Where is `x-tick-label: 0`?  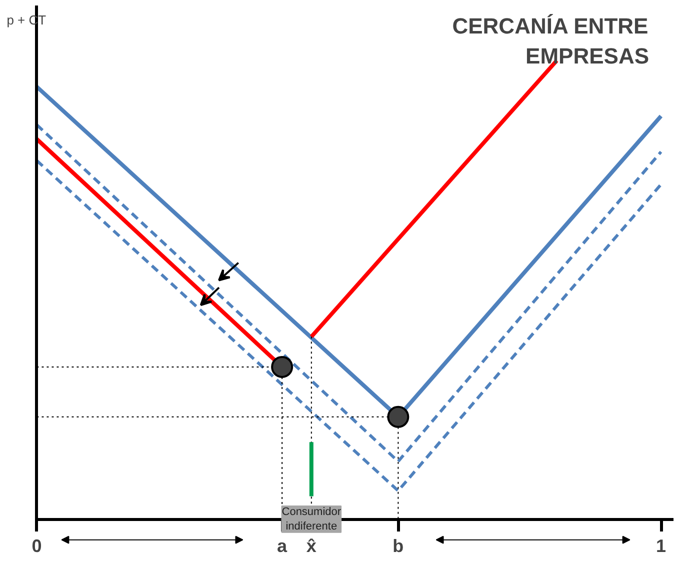 x-tick-label: 0 is located at coordinates (37, 546).